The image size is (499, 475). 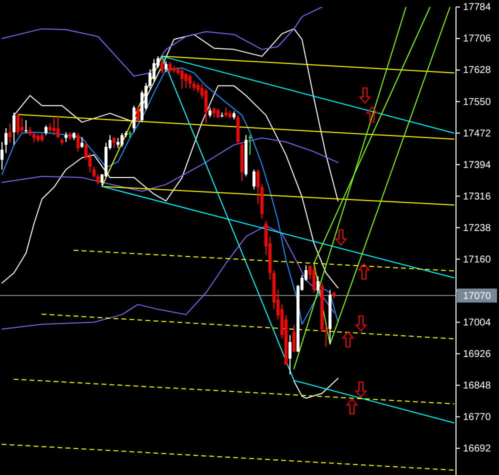 What do you see at coordinates (477, 354) in the screenshot?
I see `y-tick-label: 16926` at bounding box center [477, 354].